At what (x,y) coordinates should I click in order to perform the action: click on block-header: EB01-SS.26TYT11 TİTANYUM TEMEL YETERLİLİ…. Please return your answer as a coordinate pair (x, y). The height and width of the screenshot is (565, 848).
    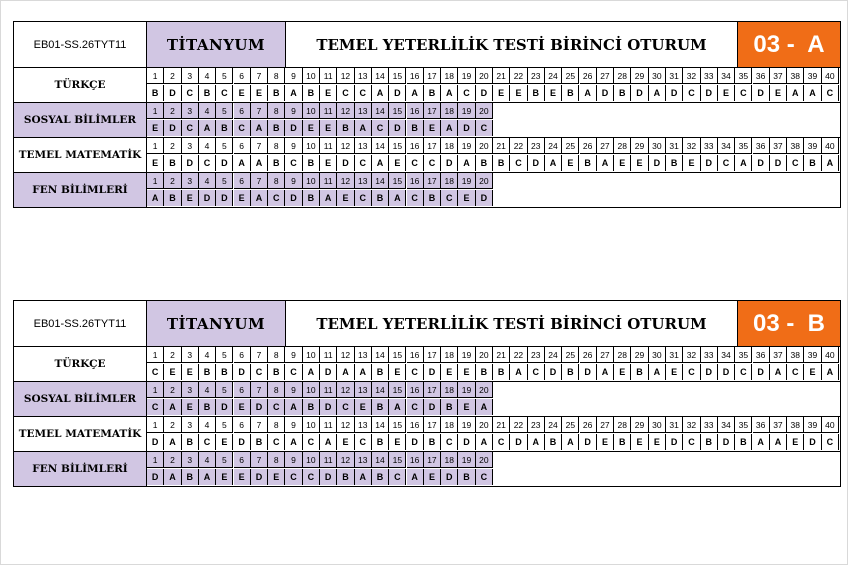
    Looking at the image, I should click on (427, 44).